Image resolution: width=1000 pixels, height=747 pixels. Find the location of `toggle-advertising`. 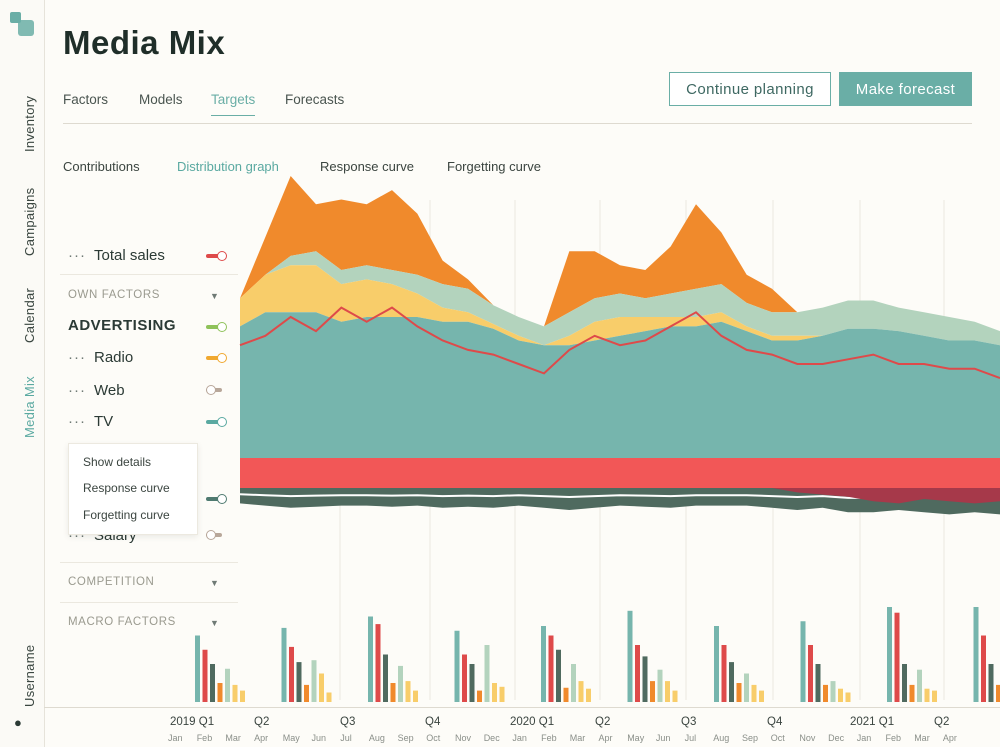

toggle-advertising is located at coordinates (216, 327).